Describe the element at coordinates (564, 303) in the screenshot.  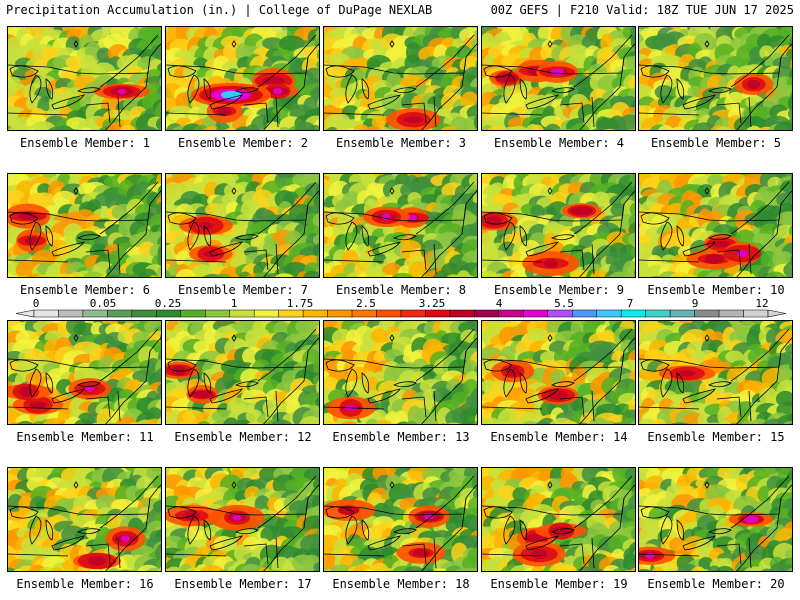
I see `colorbar-tick-label: 5.5` at that location.